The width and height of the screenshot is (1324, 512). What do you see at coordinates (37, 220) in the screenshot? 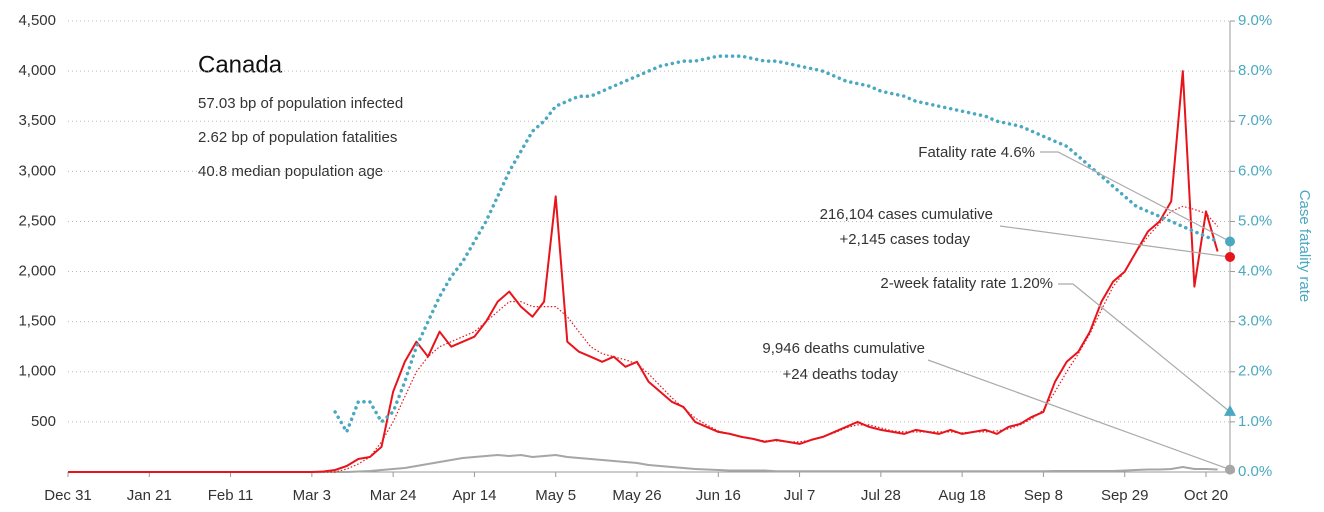
I see `y-tick-label: 2,500` at bounding box center [37, 220].